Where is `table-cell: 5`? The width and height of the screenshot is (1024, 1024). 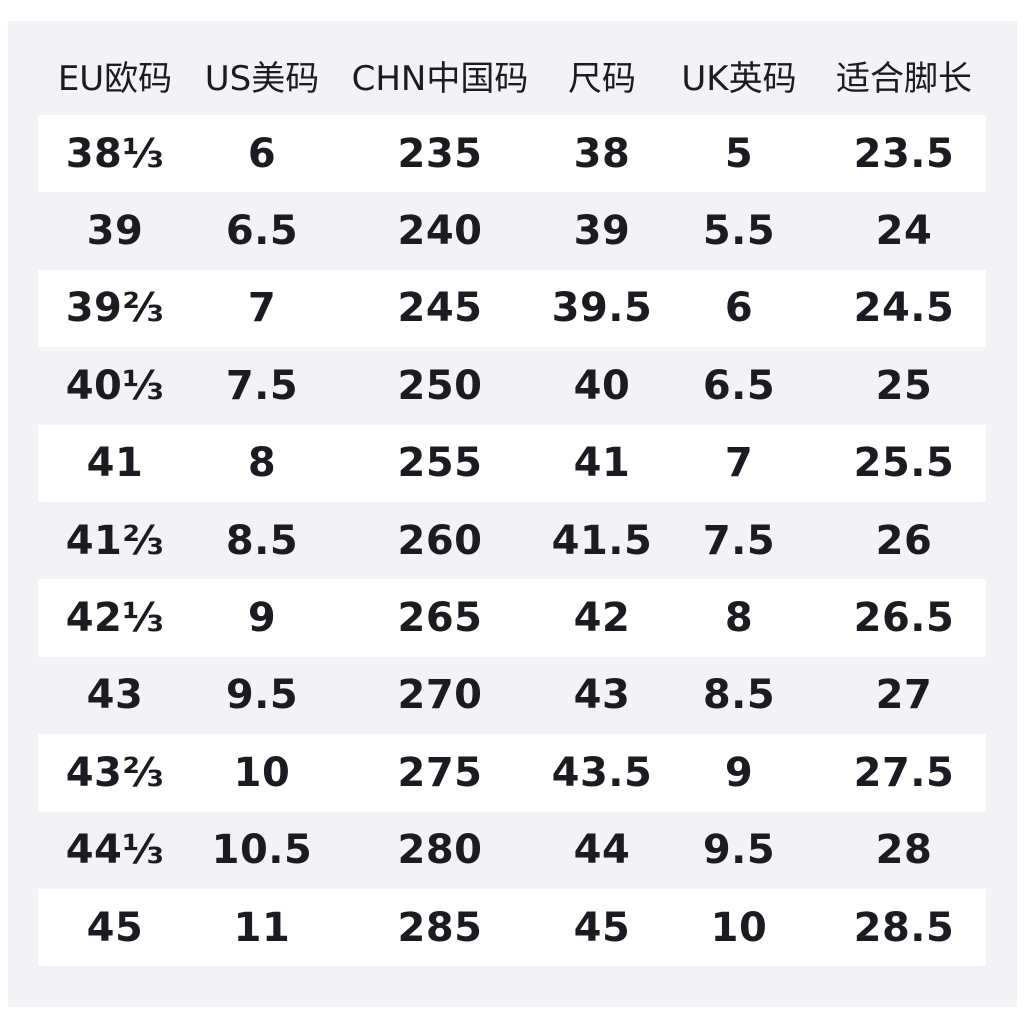 table-cell: 5 is located at coordinates (739, 153).